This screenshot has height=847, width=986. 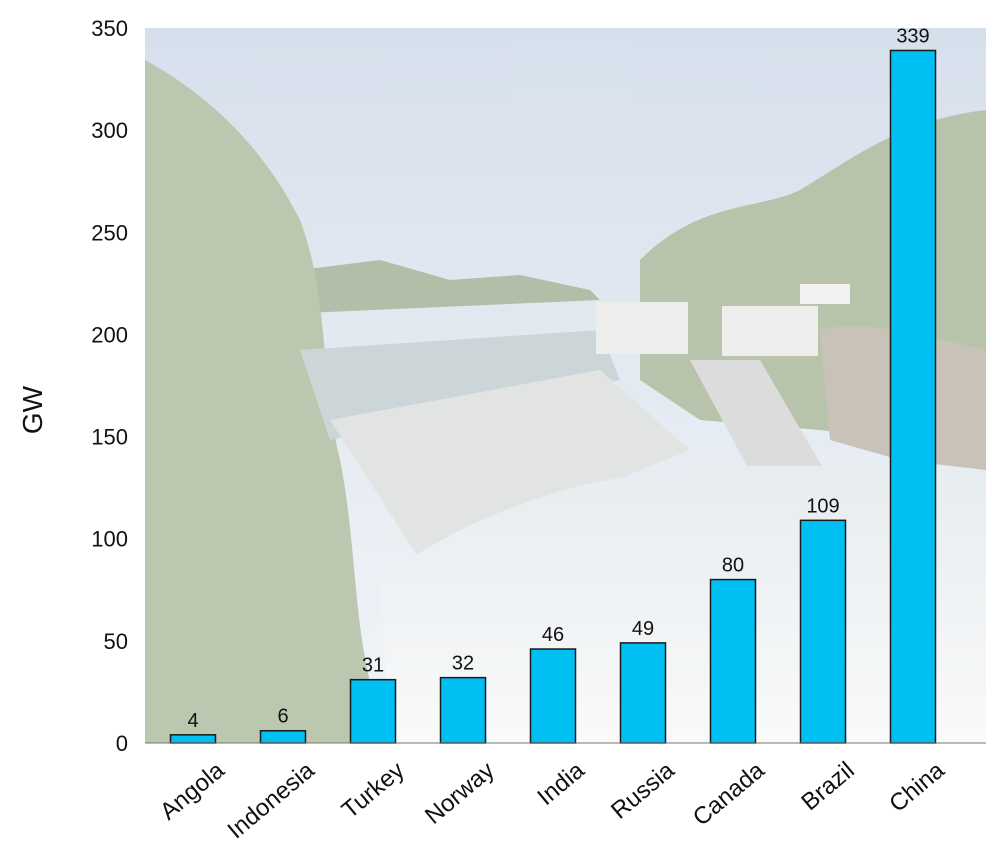 I want to click on data-label-canada: 80, so click(x=733, y=566).